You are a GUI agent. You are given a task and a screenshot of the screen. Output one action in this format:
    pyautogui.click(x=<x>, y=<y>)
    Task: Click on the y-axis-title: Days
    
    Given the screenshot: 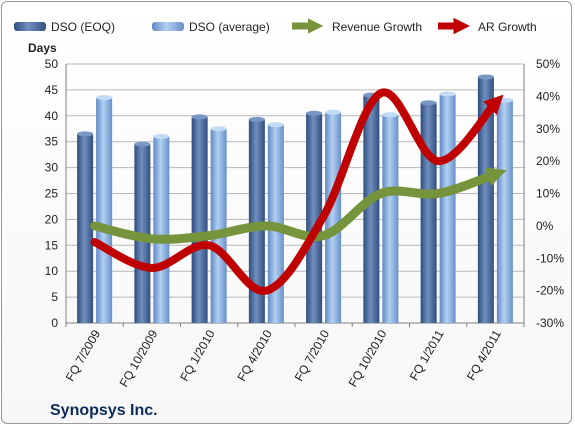 What is the action you would take?
    pyautogui.click(x=42, y=48)
    